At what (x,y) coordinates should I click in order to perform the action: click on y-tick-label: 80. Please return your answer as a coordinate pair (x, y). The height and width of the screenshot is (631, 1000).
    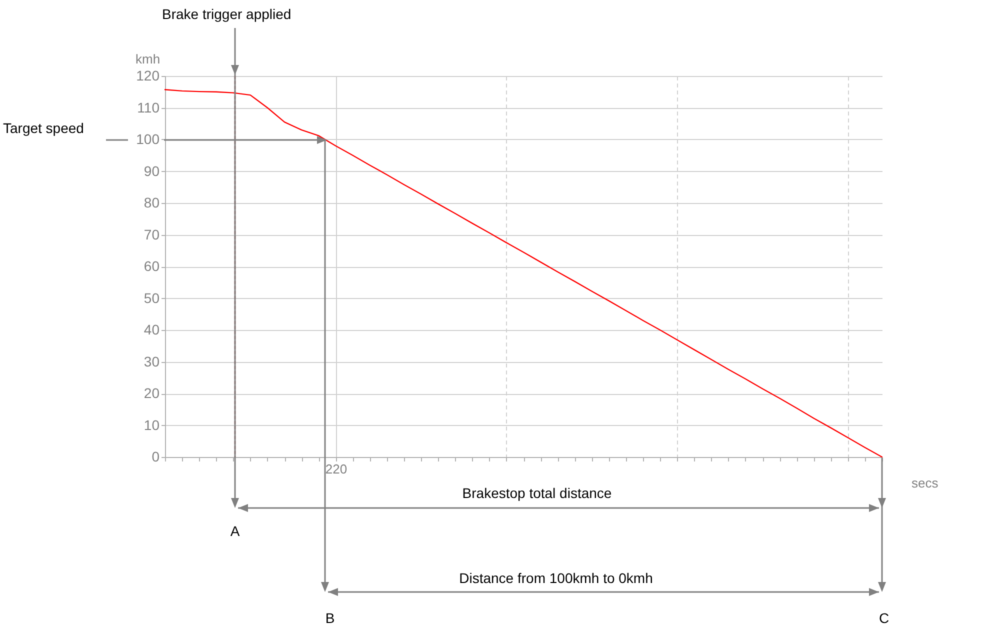
    Looking at the image, I should click on (152, 202).